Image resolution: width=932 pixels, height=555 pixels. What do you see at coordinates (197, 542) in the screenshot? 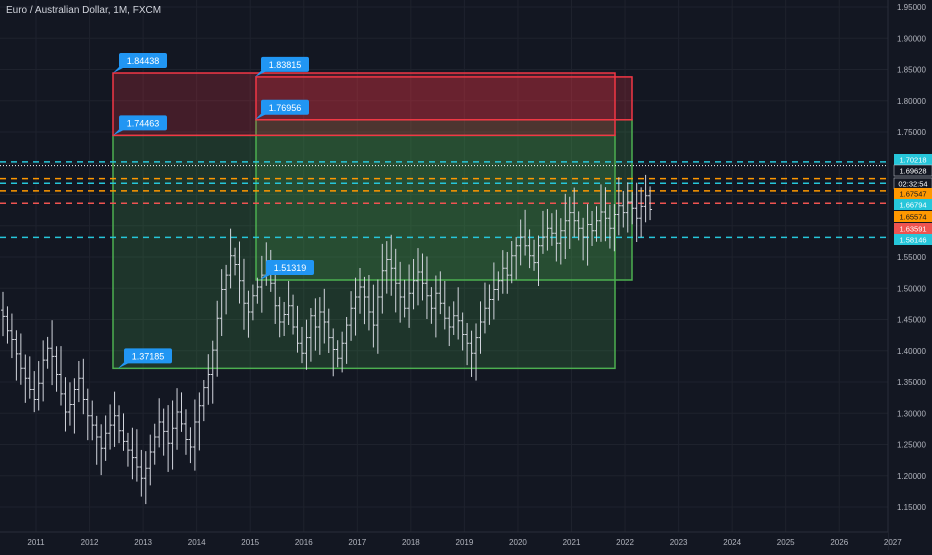
I see `year-tick-label: 2014` at bounding box center [197, 542].